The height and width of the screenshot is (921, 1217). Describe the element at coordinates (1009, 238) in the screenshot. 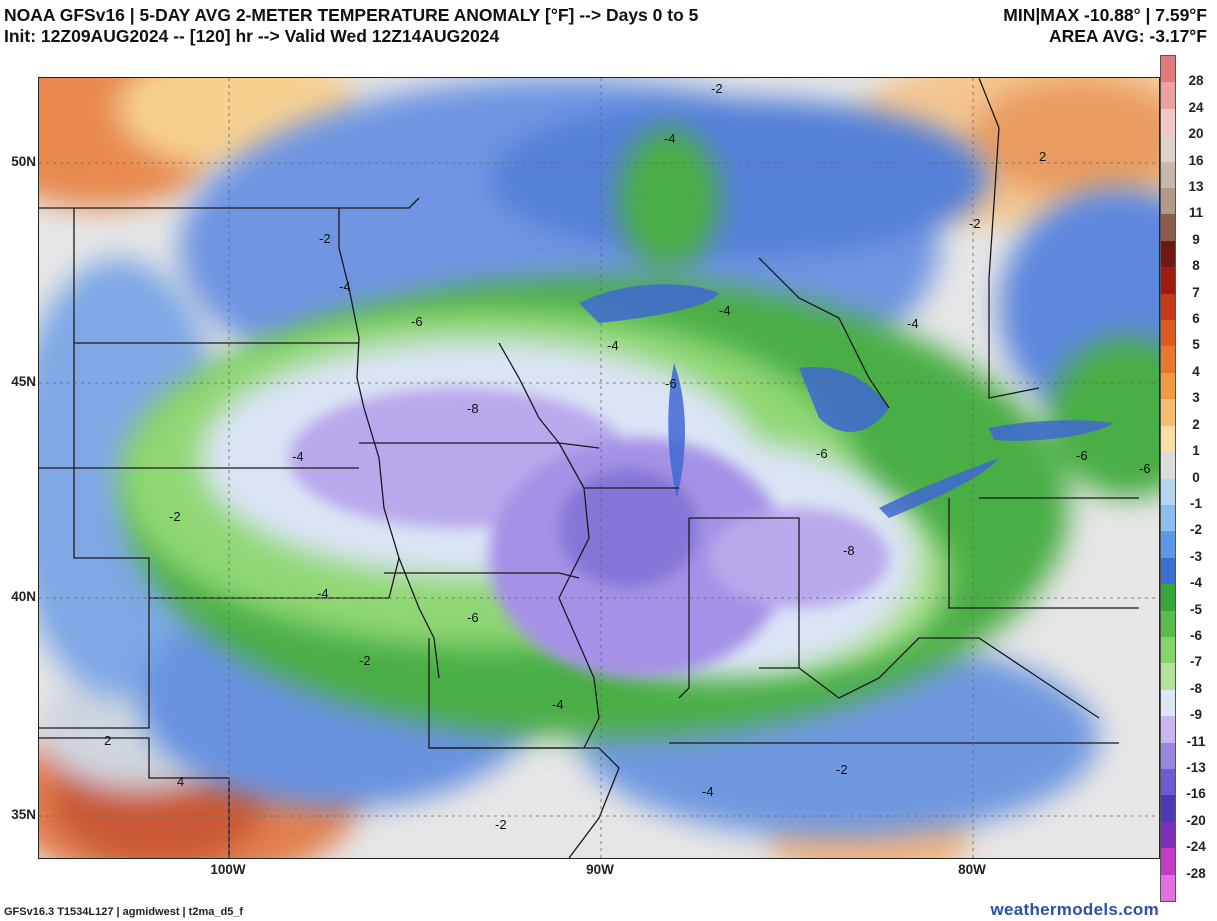

I see `state-line-ny-canada` at that location.